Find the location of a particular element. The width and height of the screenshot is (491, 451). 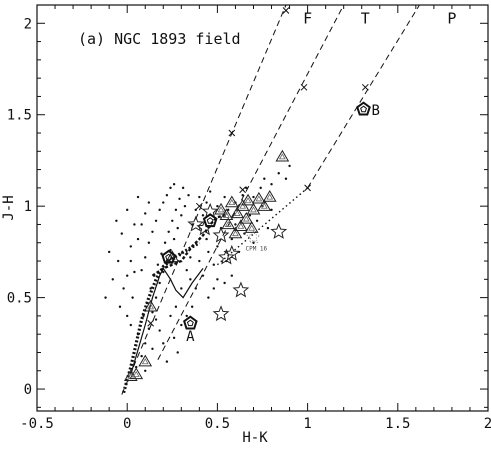

x-tick-label: 0 is located at coordinates (127, 424).